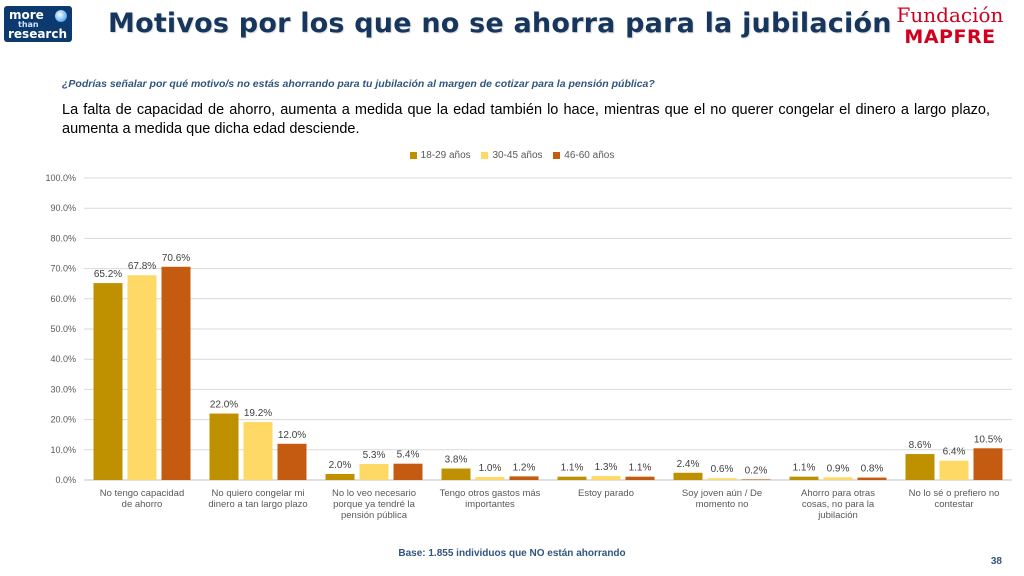  Describe the element at coordinates (872, 469) in the screenshot. I see `bar-data-label: 0.8%` at that location.